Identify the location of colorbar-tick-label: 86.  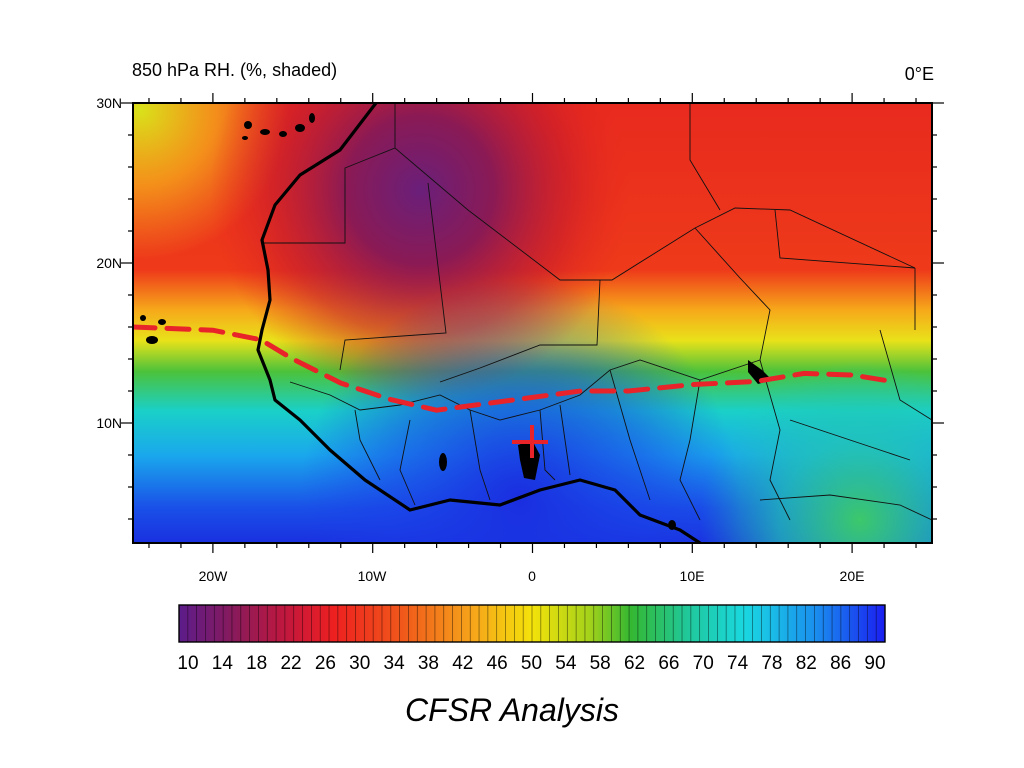
(841, 663).